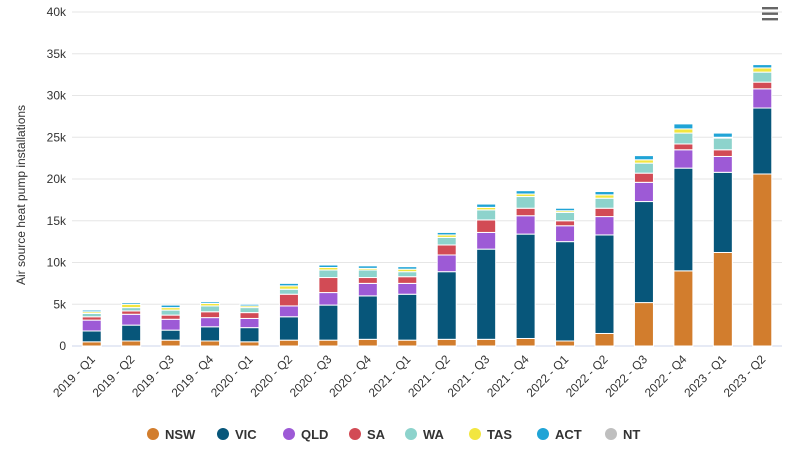 This screenshot has width=800, height=465. I want to click on chart-menu-button, so click(770, 14).